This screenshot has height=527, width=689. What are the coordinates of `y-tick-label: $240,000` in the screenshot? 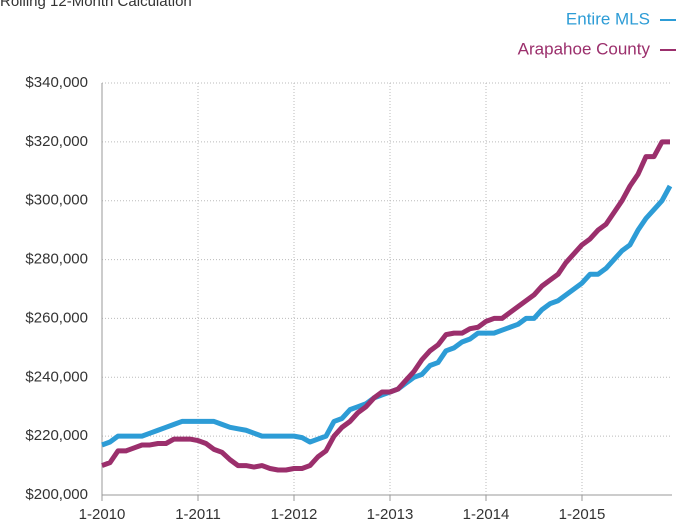 It's located at (56, 376).